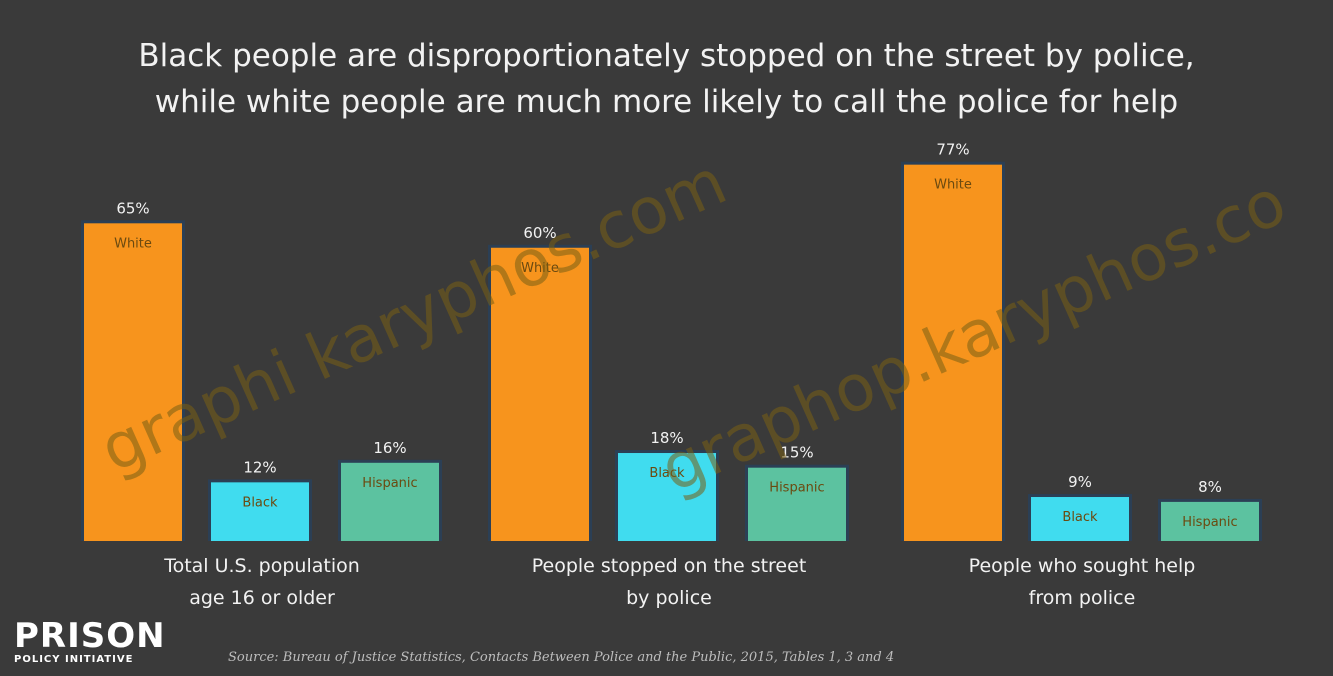  Describe the element at coordinates (666, 438) in the screenshot. I see `data-label-black-2: 18%` at that location.